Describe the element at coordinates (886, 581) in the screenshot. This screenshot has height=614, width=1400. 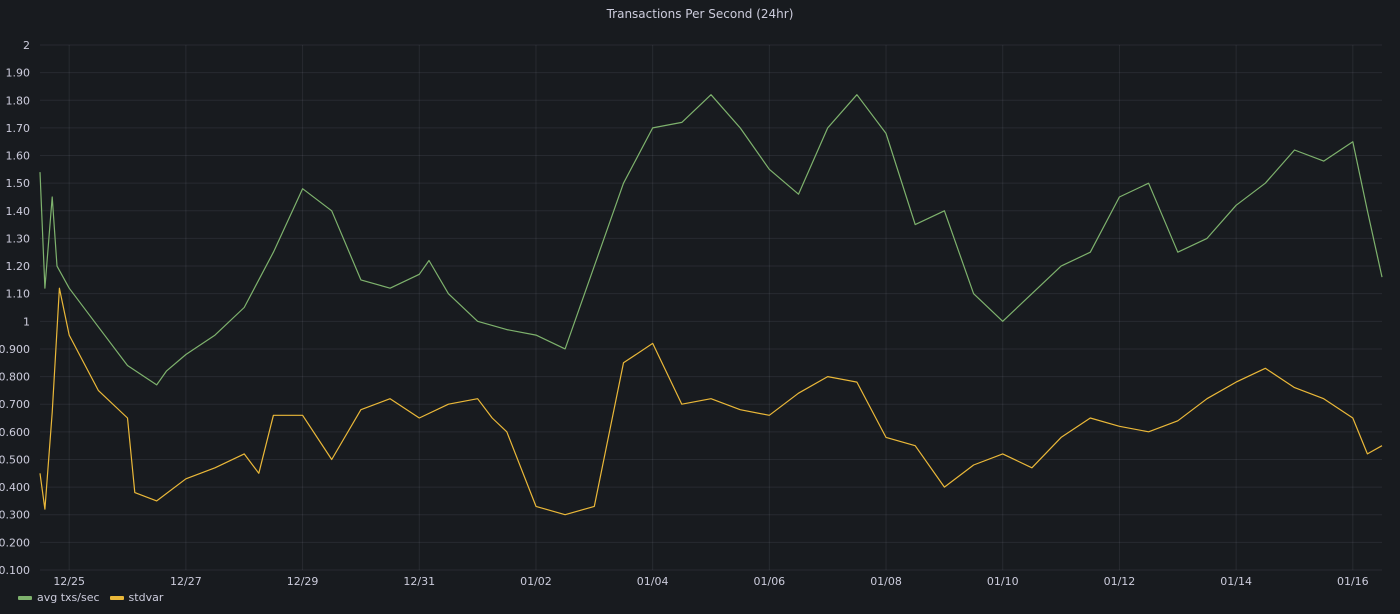
I see `x-tick-label: 01/08` at that location.